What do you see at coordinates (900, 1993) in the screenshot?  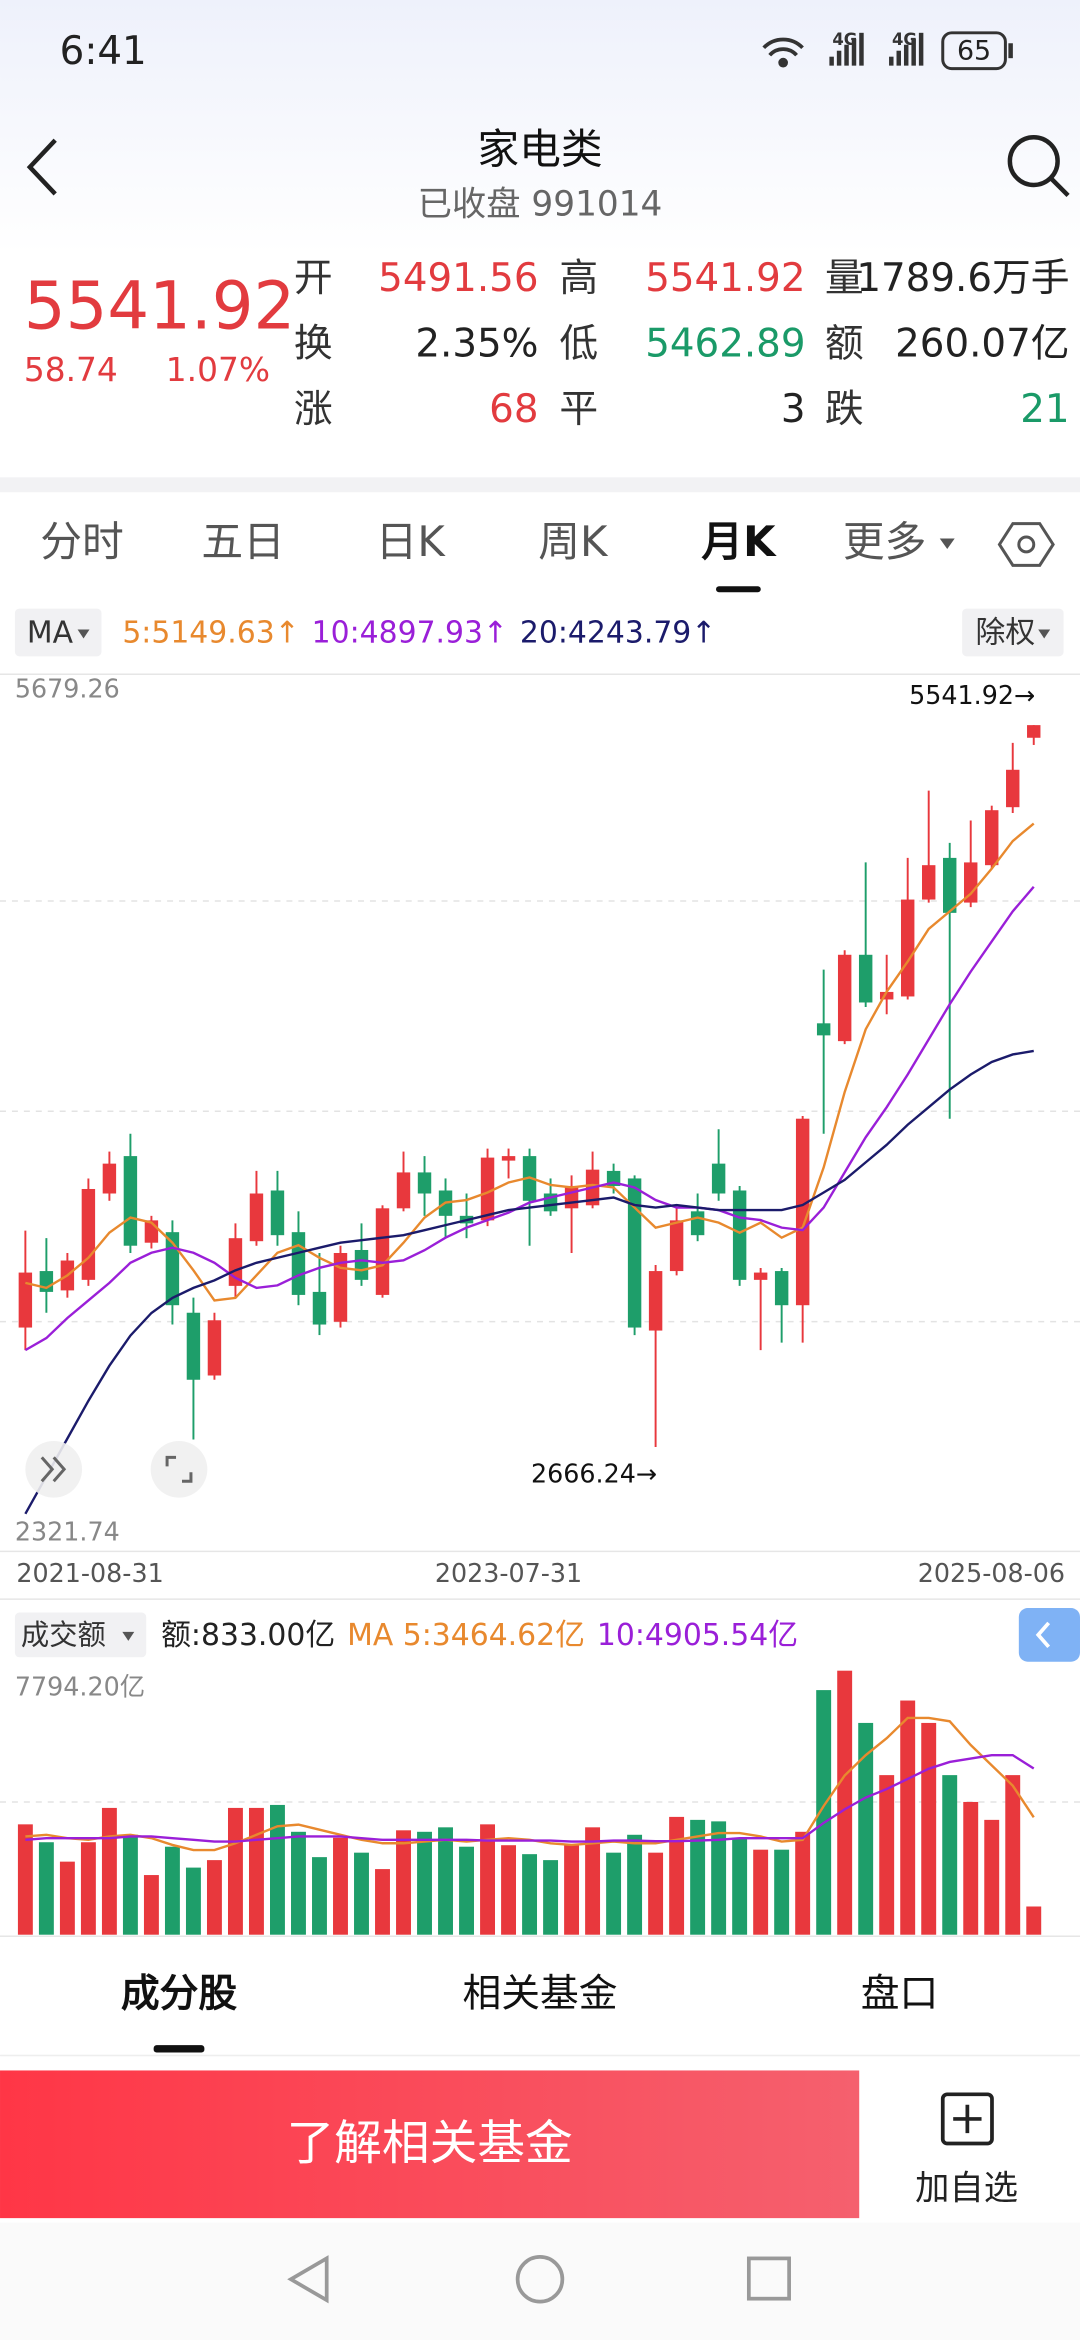 I see `bottom-tab: 盘口` at bounding box center [900, 1993].